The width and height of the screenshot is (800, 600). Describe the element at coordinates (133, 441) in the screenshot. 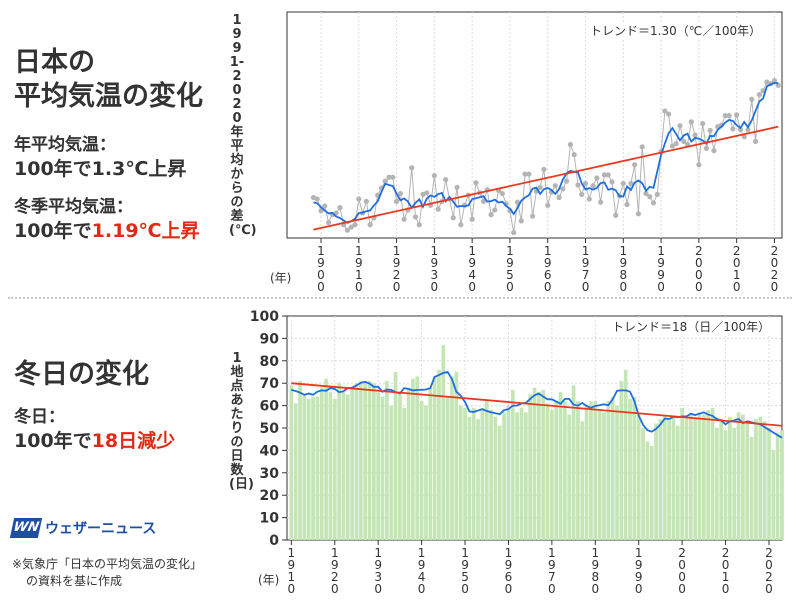

I see `winter-days-value-highlight: 18日減少` at that location.